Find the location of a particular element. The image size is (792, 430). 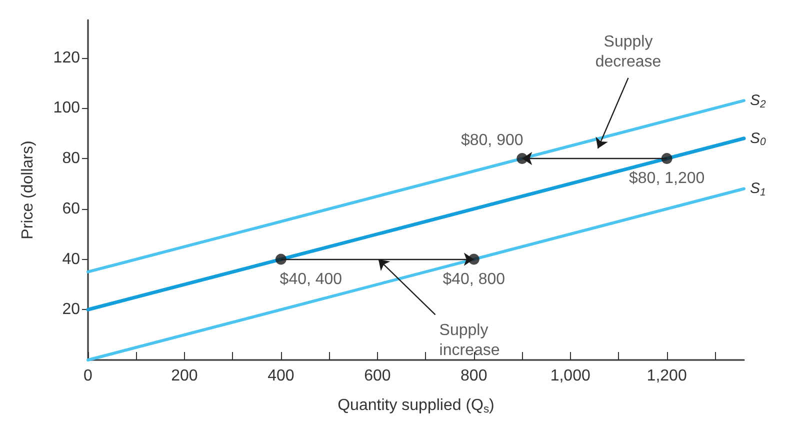

x-tick-label: 600 is located at coordinates (377, 376).